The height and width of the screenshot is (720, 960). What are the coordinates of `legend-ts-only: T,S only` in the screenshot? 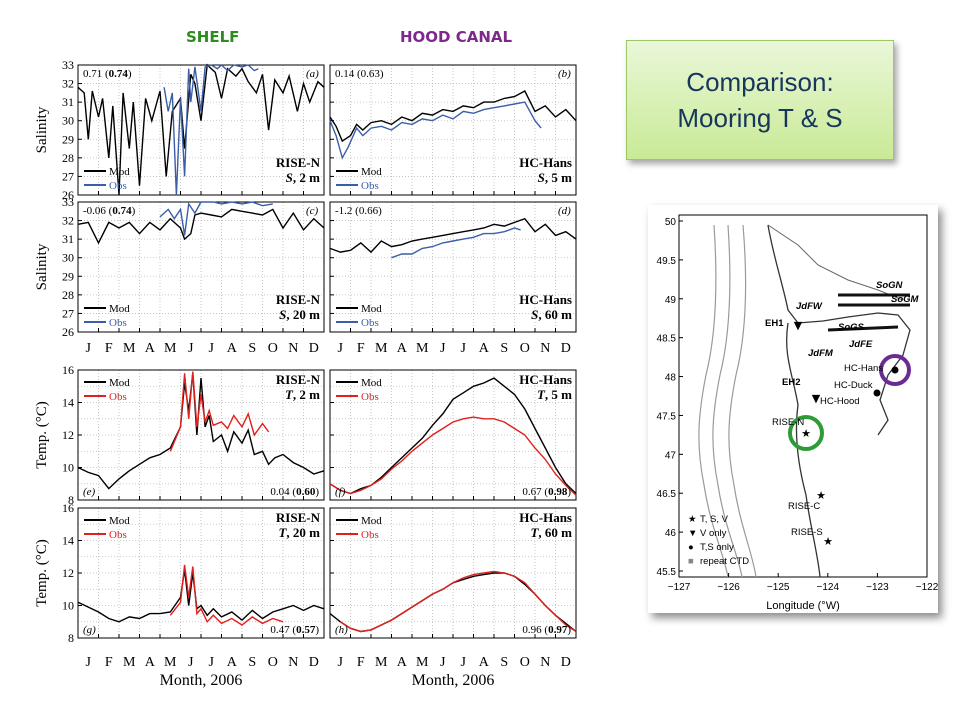 It's located at (717, 547).